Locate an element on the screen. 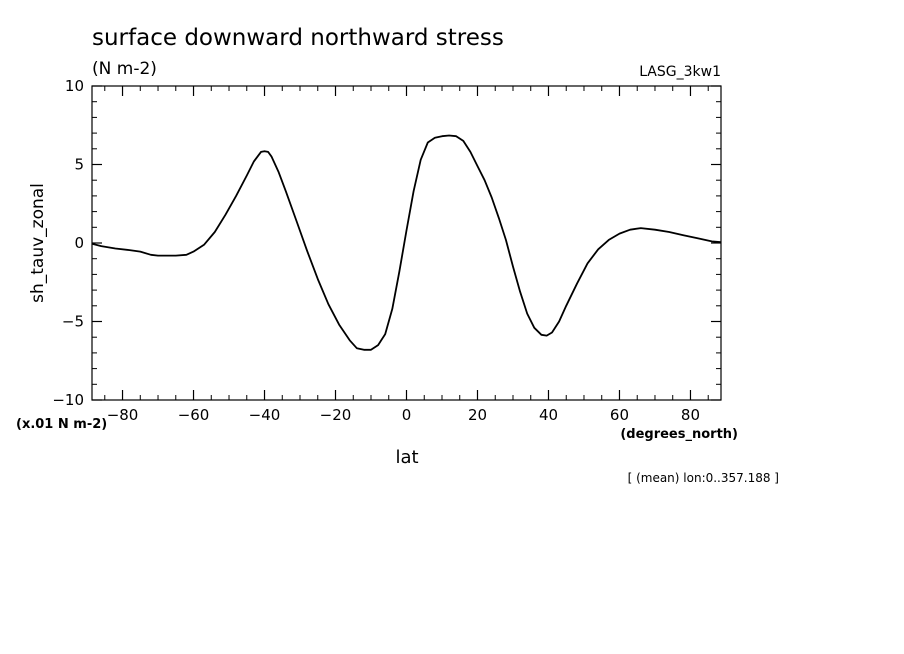  x-tick-label: 0 is located at coordinates (407, 415).